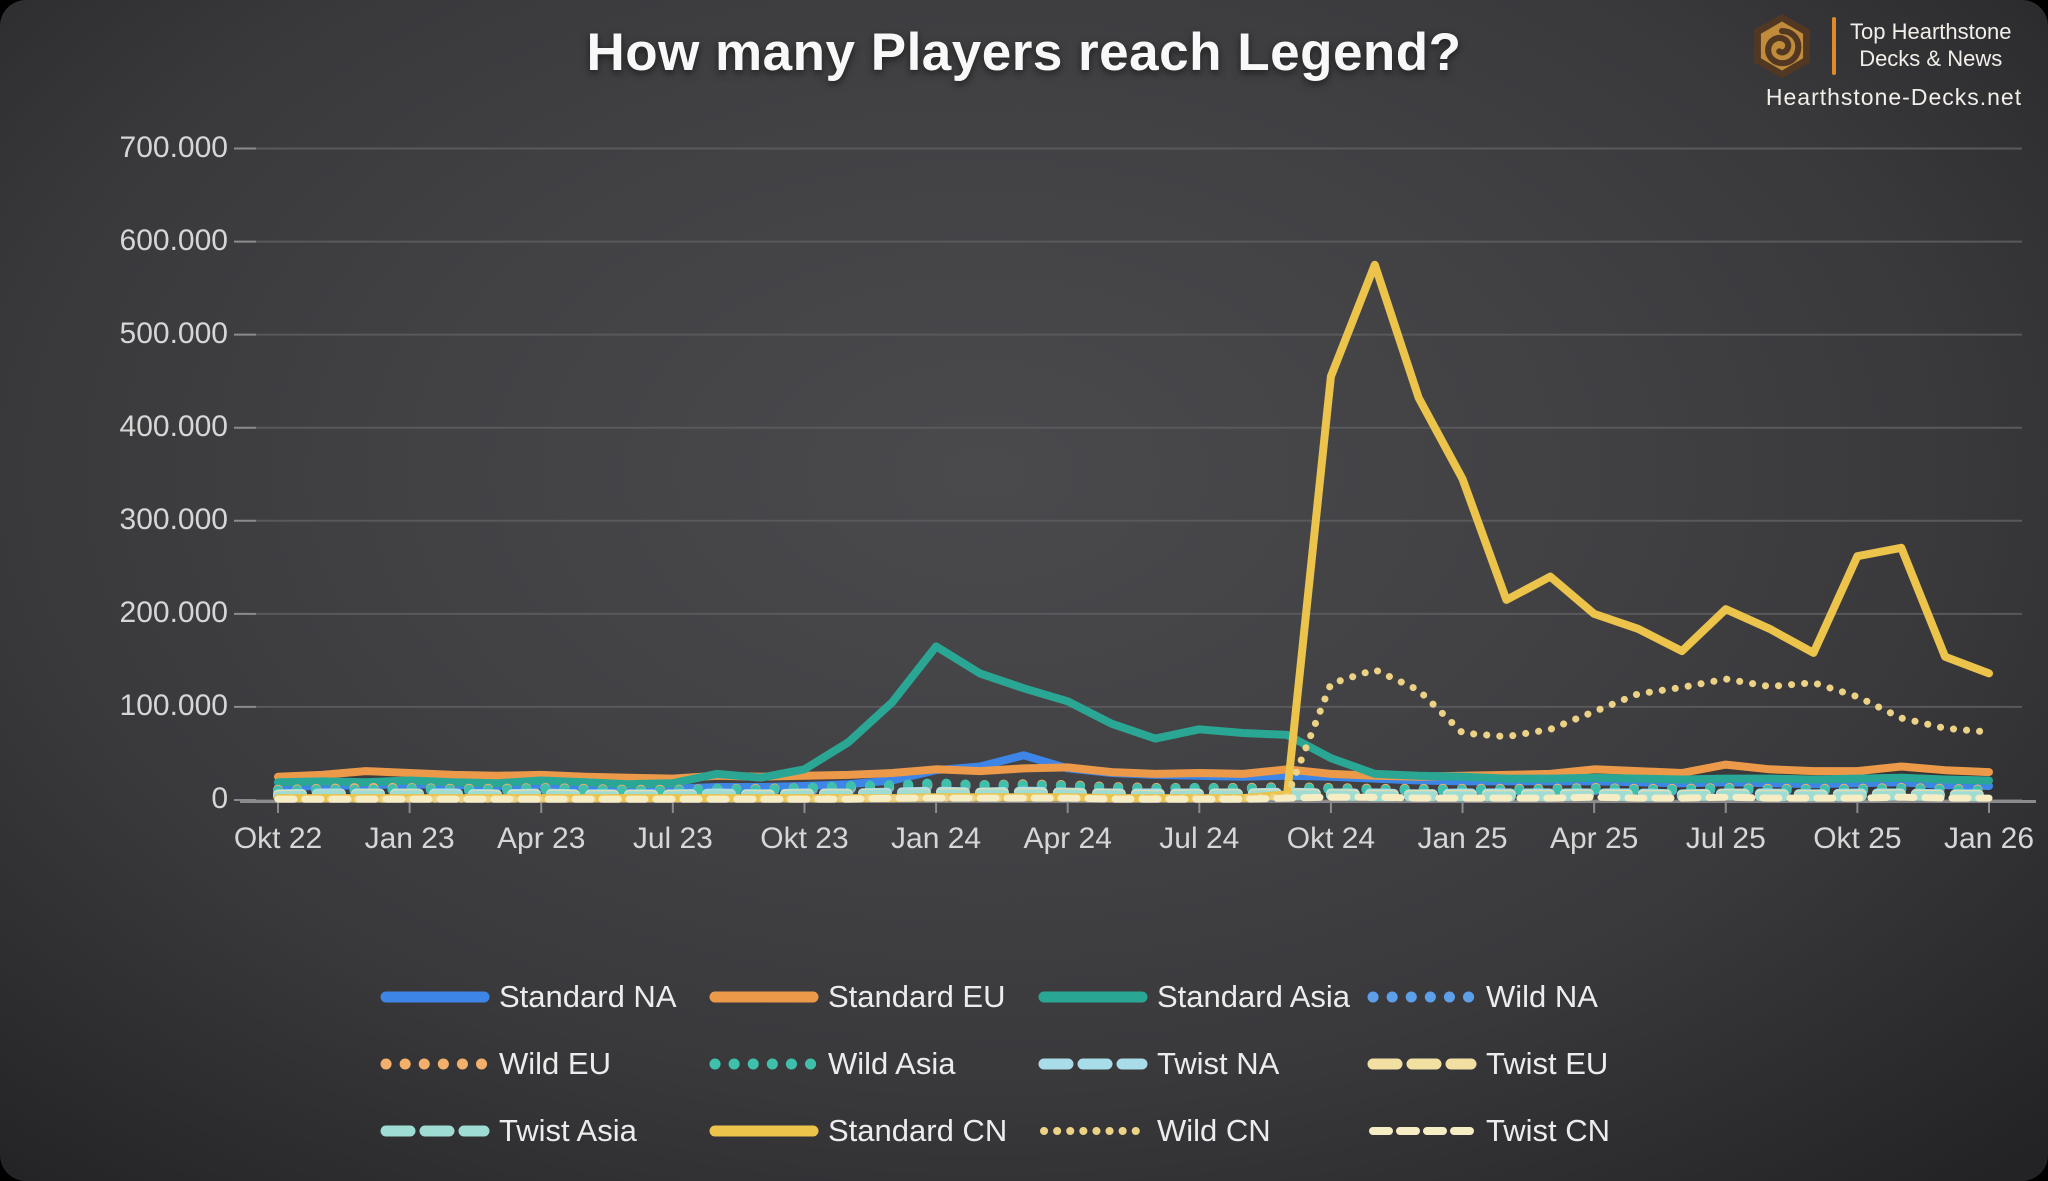 This screenshot has height=1181, width=2048. What do you see at coordinates (1422, 996) in the screenshot?
I see `legend-swatch-wild-na` at bounding box center [1422, 996].